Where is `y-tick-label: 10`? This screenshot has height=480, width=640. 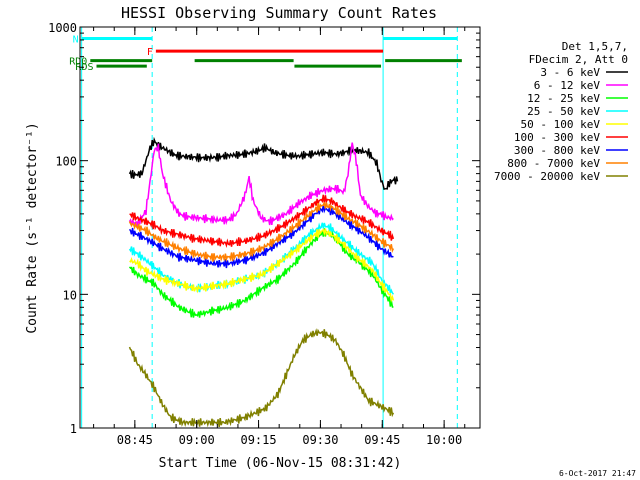 y-tick-label: 10 is located at coordinates (70, 295).